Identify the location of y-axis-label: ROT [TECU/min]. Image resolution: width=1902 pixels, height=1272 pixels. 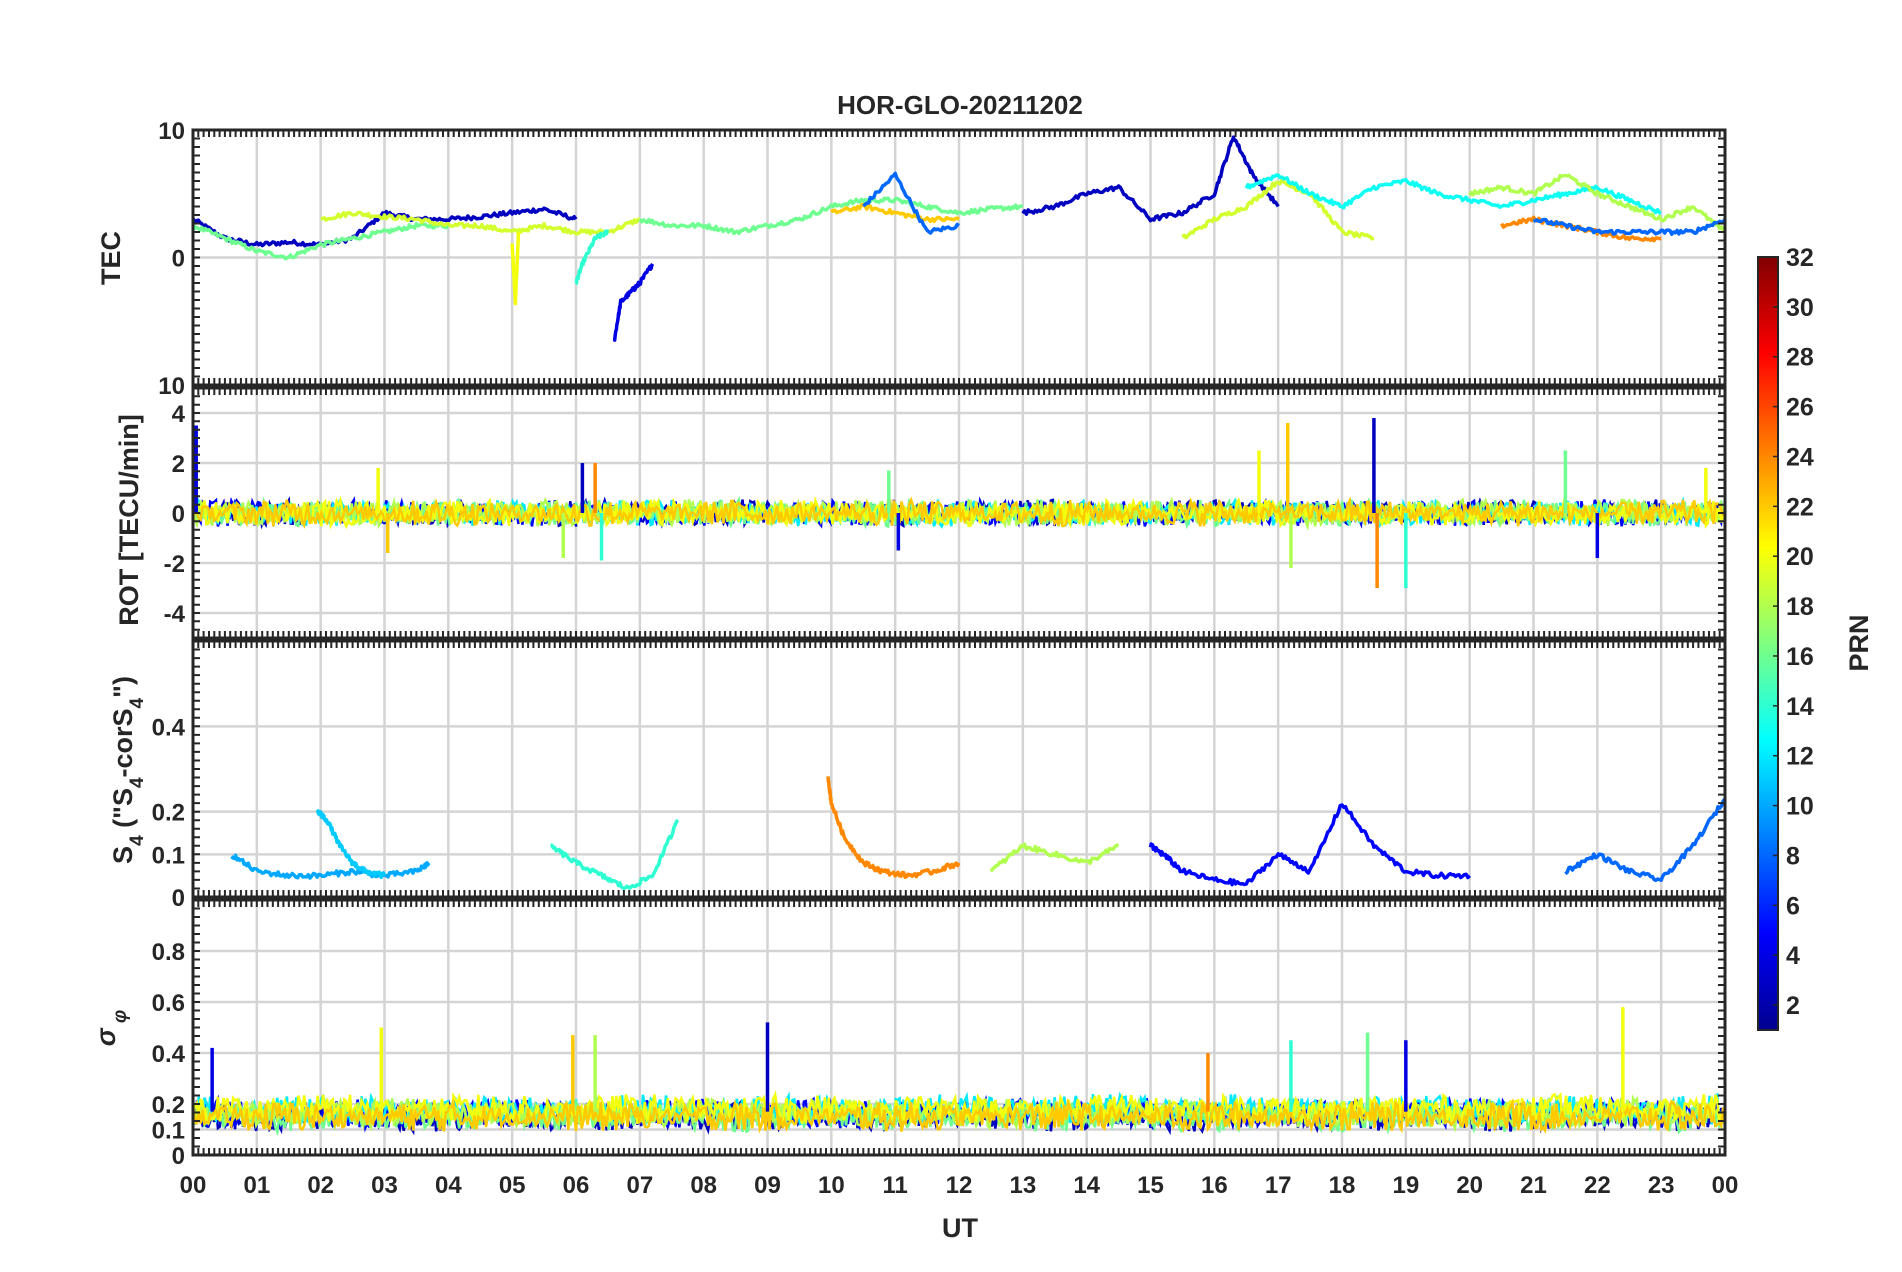
(129, 519).